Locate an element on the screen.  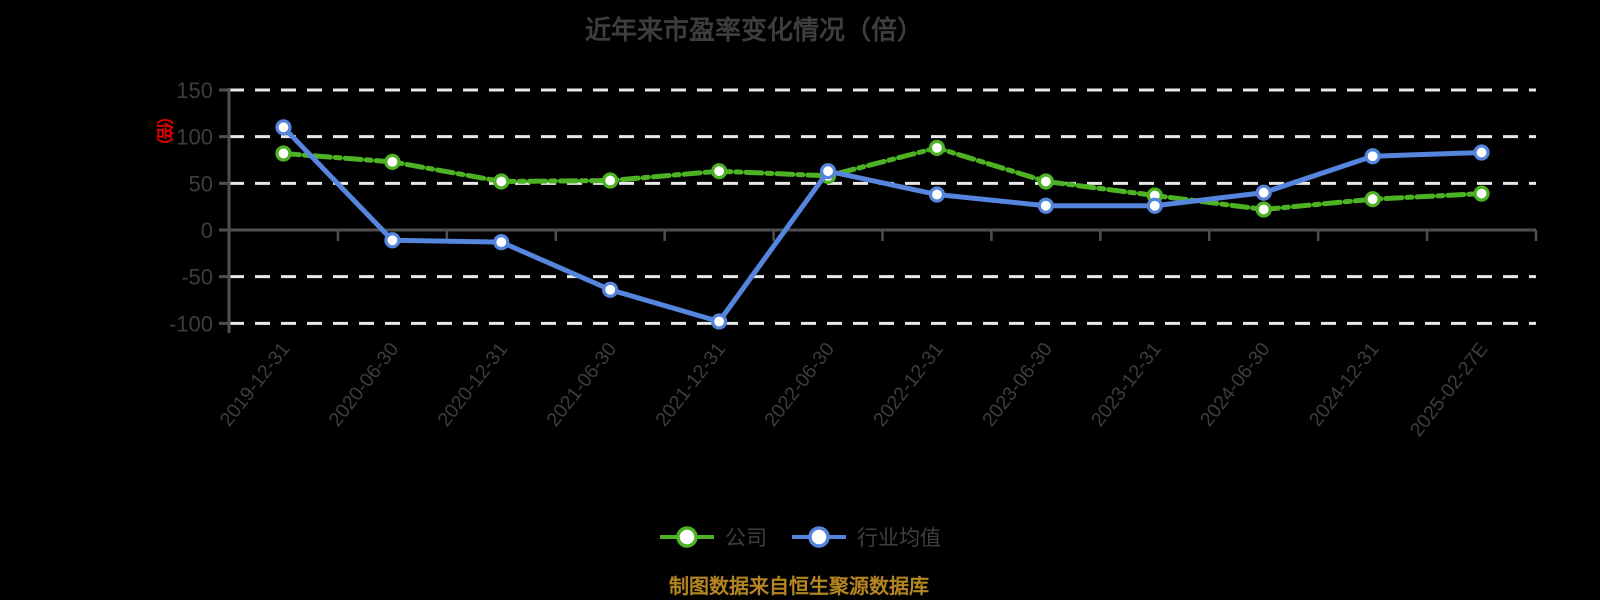
y-axis-tick-label: 100 is located at coordinates (194, 137).